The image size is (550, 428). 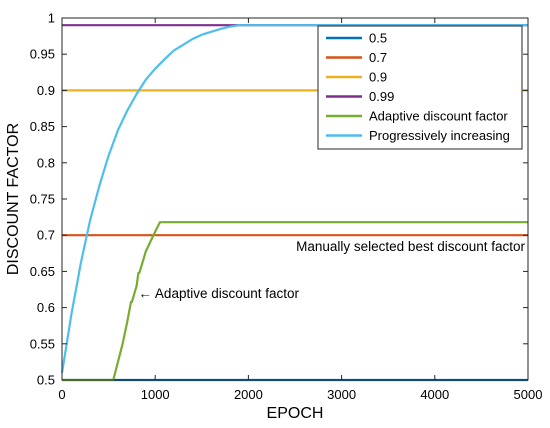 What do you see at coordinates (528, 394) in the screenshot?
I see `x-tick-label: 5000` at bounding box center [528, 394].